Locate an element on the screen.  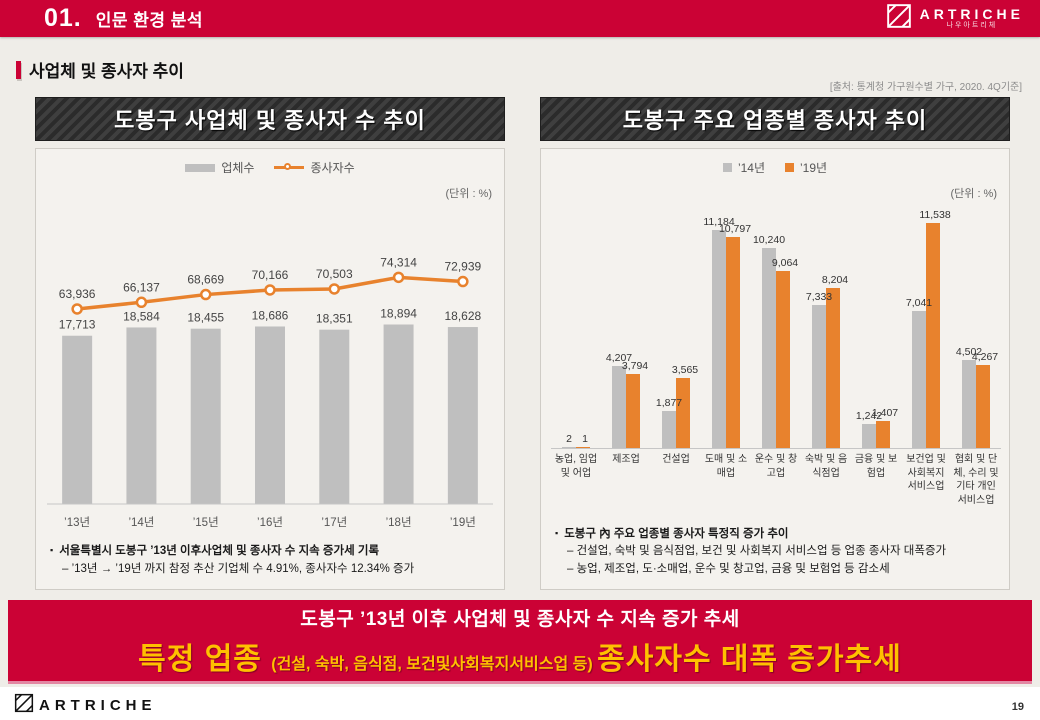
right-unit-label: (단위 : %) is located at coordinates (973, 194).